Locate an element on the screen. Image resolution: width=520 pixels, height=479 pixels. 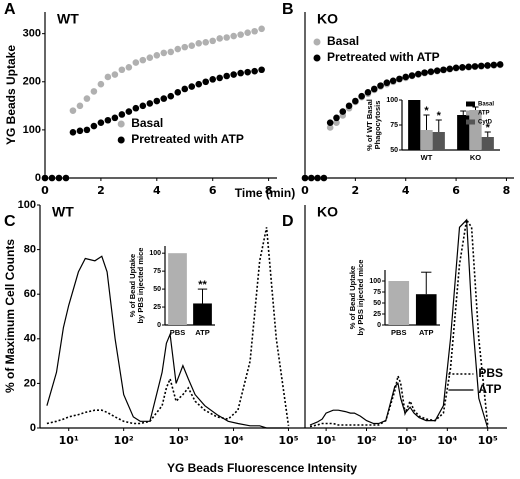
y-tick-label: 200 is located at coordinates (32, 82).